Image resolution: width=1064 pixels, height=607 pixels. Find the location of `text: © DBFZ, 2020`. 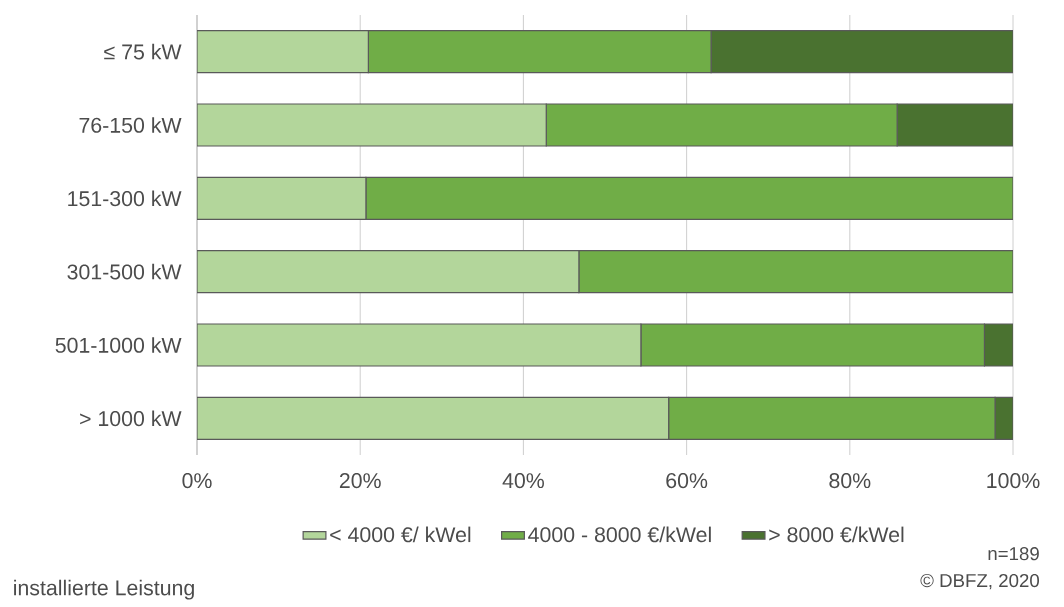

text: © DBFZ, 2020 is located at coordinates (980, 581).